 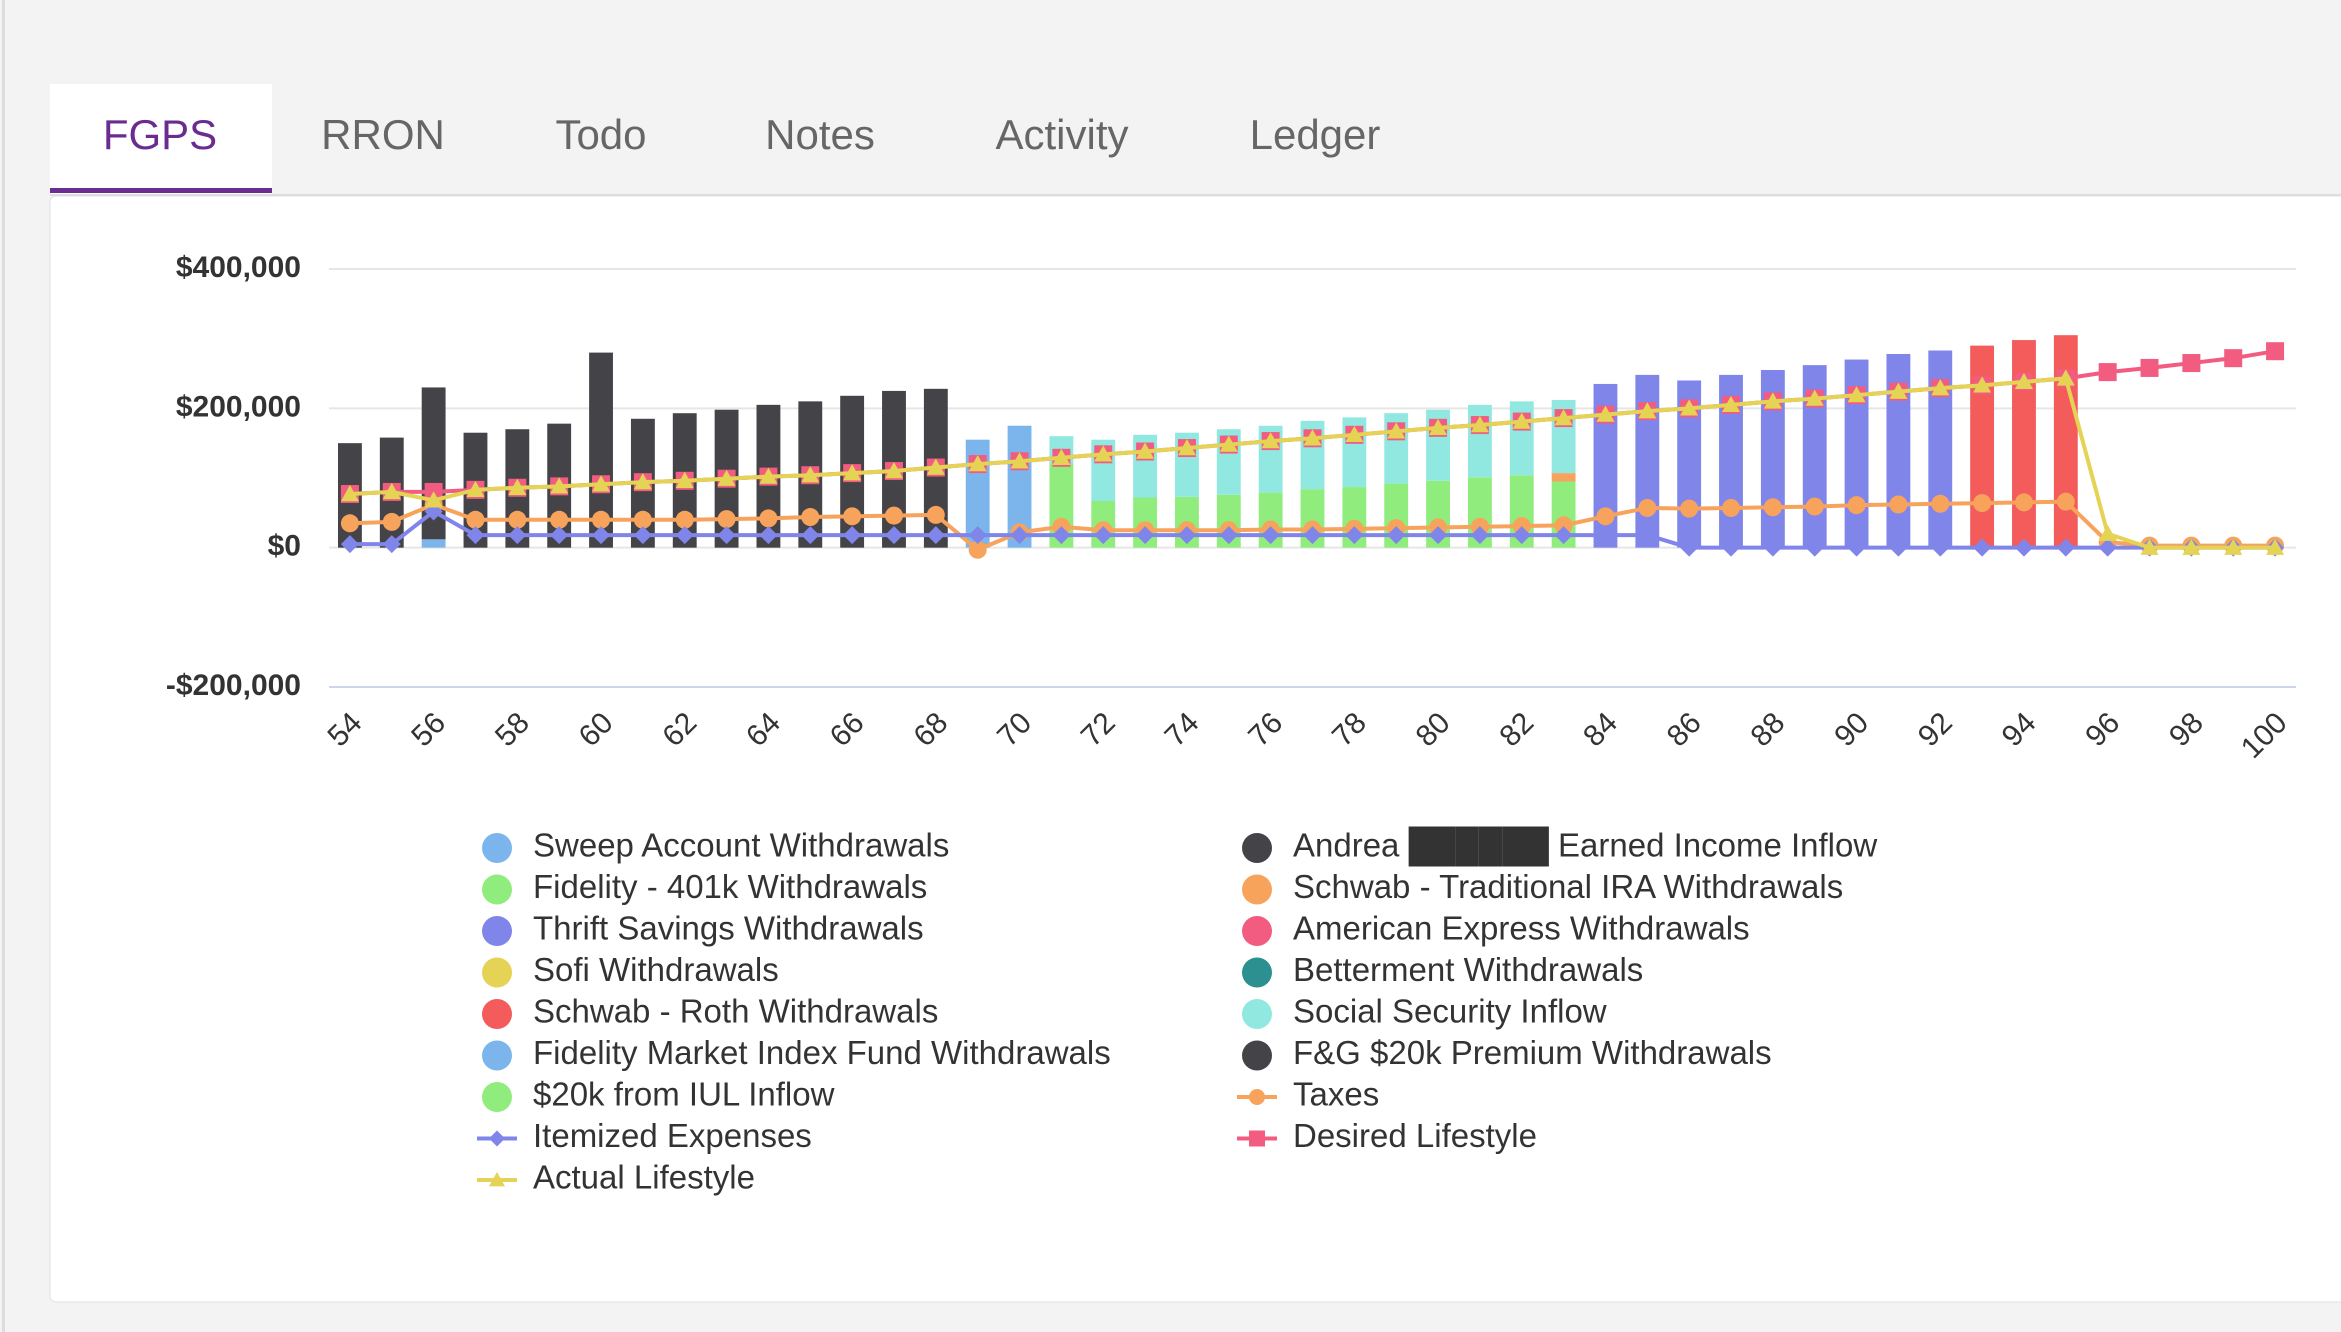 What do you see at coordinates (383, 134) in the screenshot?
I see `tab: RRON` at bounding box center [383, 134].